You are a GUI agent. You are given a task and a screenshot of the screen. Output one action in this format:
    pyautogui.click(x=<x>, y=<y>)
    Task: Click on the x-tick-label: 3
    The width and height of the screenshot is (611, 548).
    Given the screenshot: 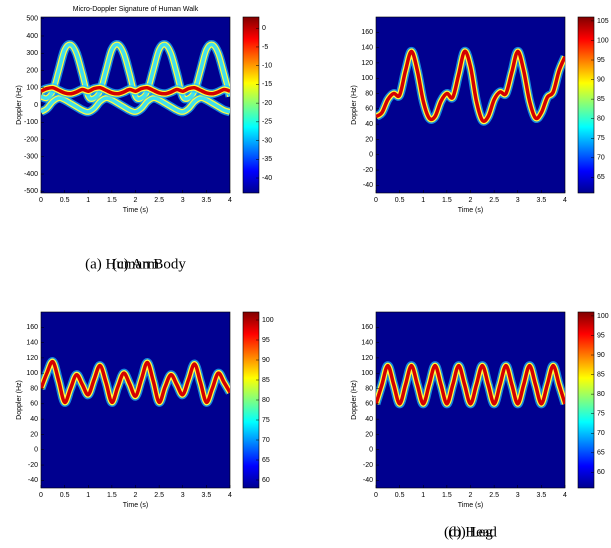 What is the action you would take?
    pyautogui.click(x=183, y=495)
    